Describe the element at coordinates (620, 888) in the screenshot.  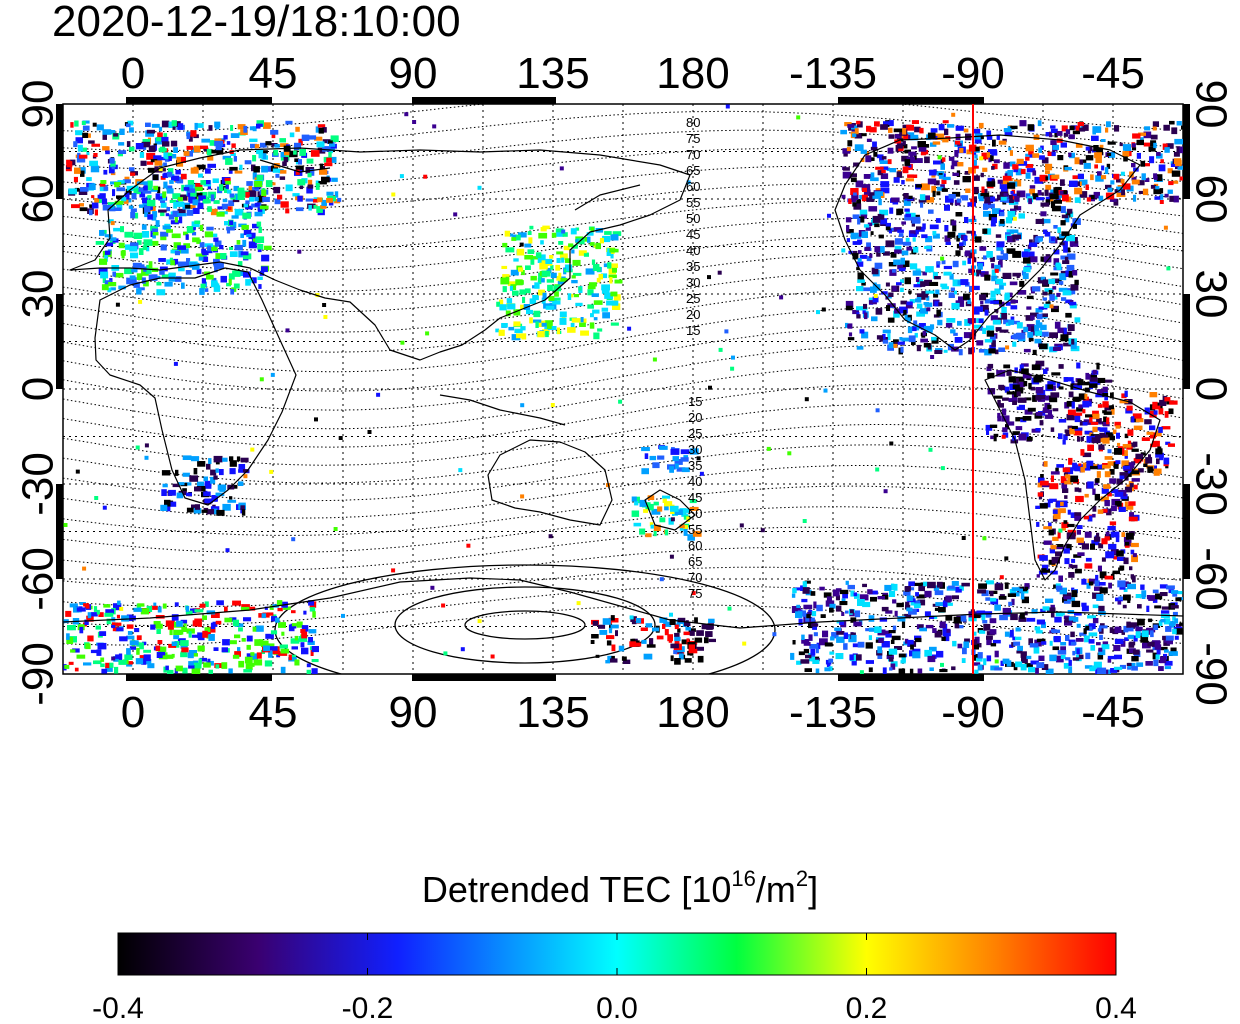
I see `colorbar-title: Detrended TEC [1016/m2]` at that location.